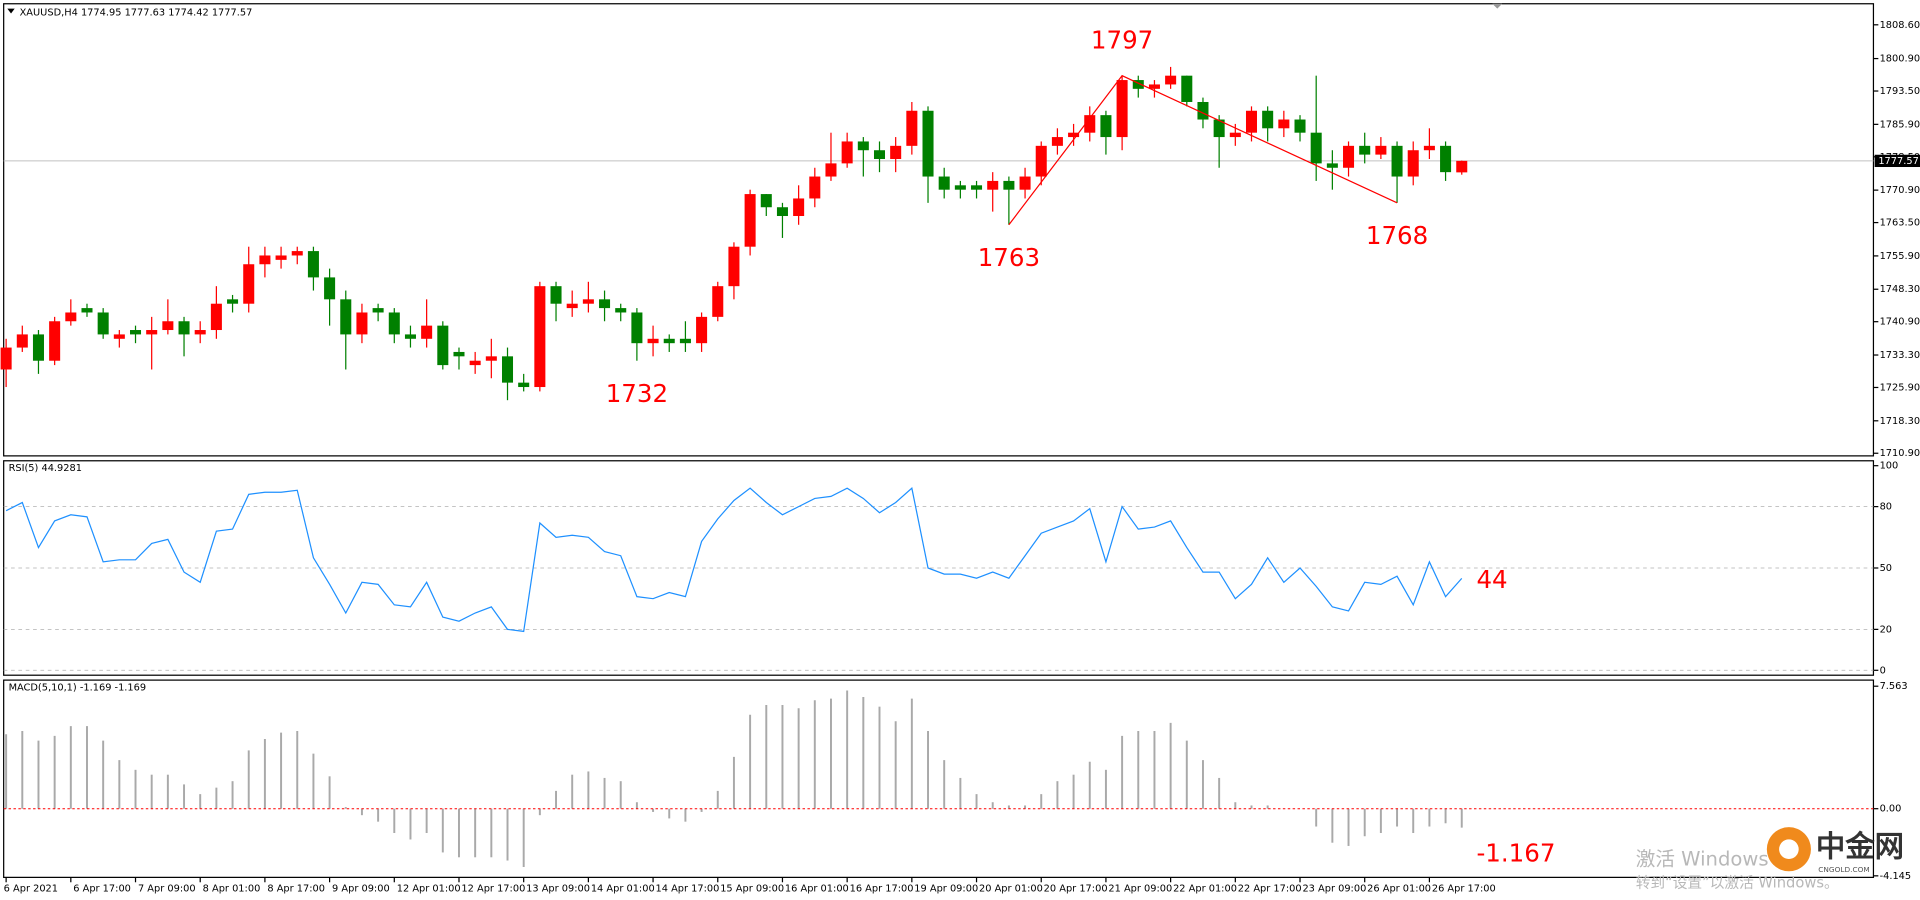 The image size is (1920, 900). I want to click on x-tick-label: 21 Apr 09:00, so click(1140, 888).